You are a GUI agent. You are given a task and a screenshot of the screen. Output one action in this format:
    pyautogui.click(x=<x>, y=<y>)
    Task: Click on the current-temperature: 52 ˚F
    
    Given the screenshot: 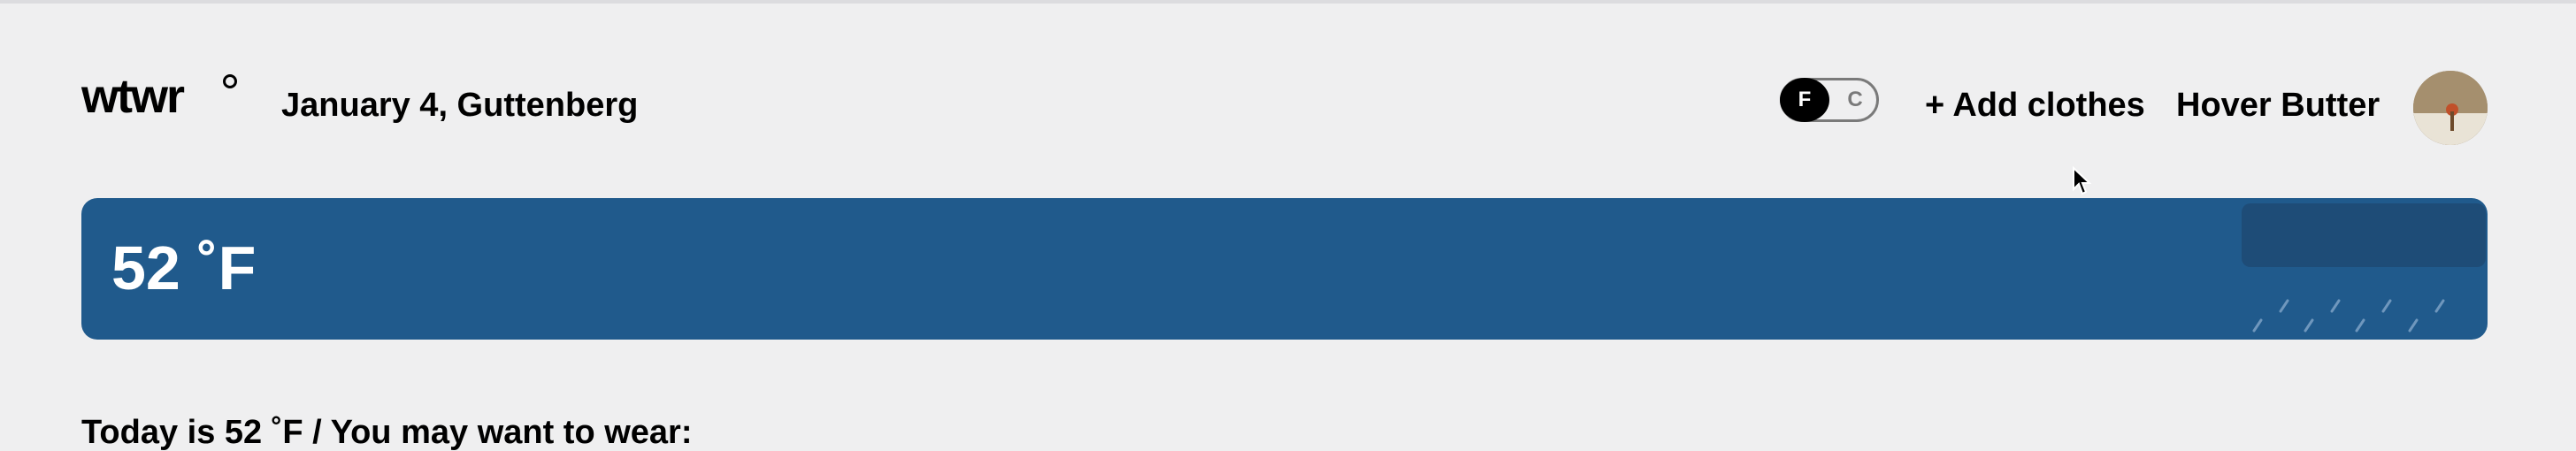 What is the action you would take?
    pyautogui.click(x=184, y=267)
    